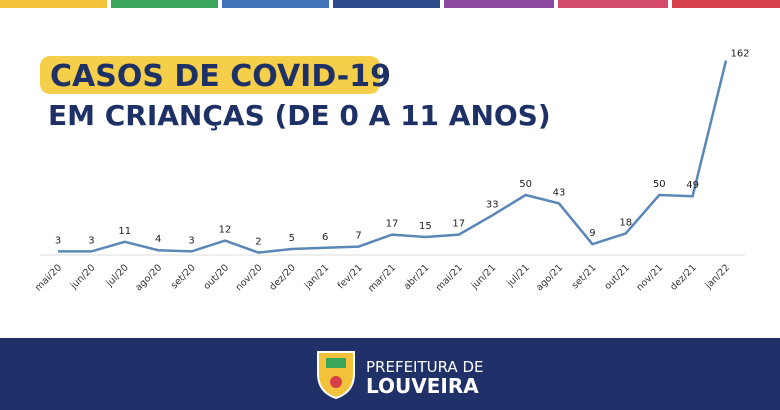  I want to click on x-tick-label: jul/20, so click(117, 275).